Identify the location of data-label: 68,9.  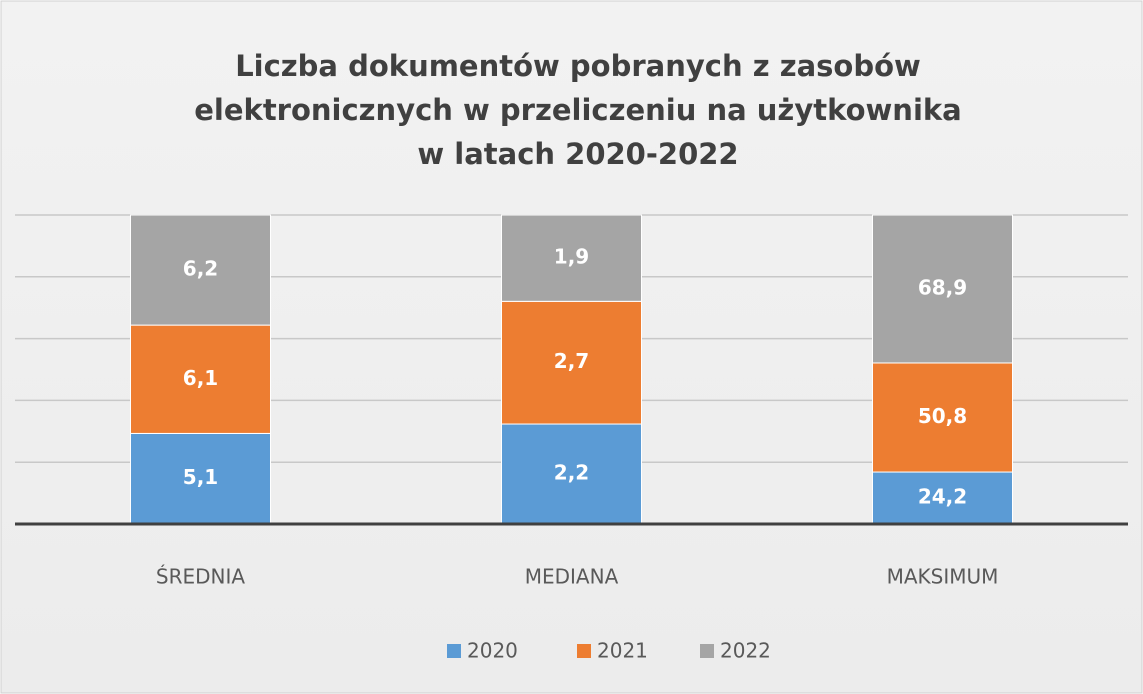
(942, 287).